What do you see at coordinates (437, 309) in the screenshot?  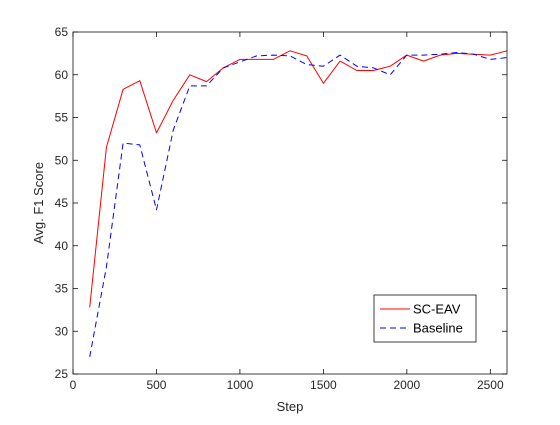 I see `legend-label-sc-eav: SC-EAV` at bounding box center [437, 309].